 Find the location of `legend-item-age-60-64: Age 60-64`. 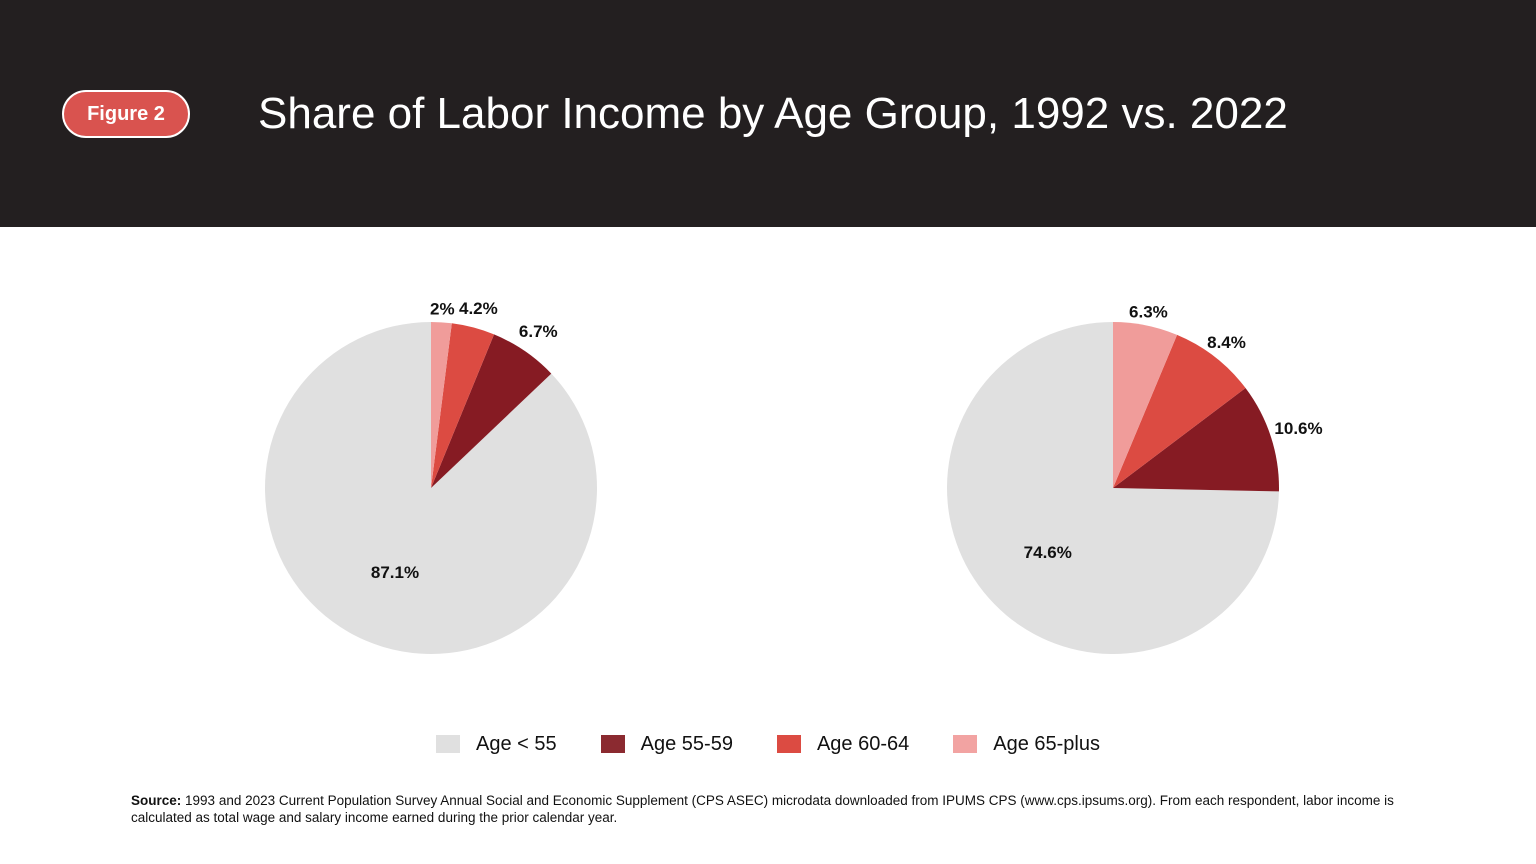

legend-item-age-60-64: Age 60-64 is located at coordinates (843, 744).